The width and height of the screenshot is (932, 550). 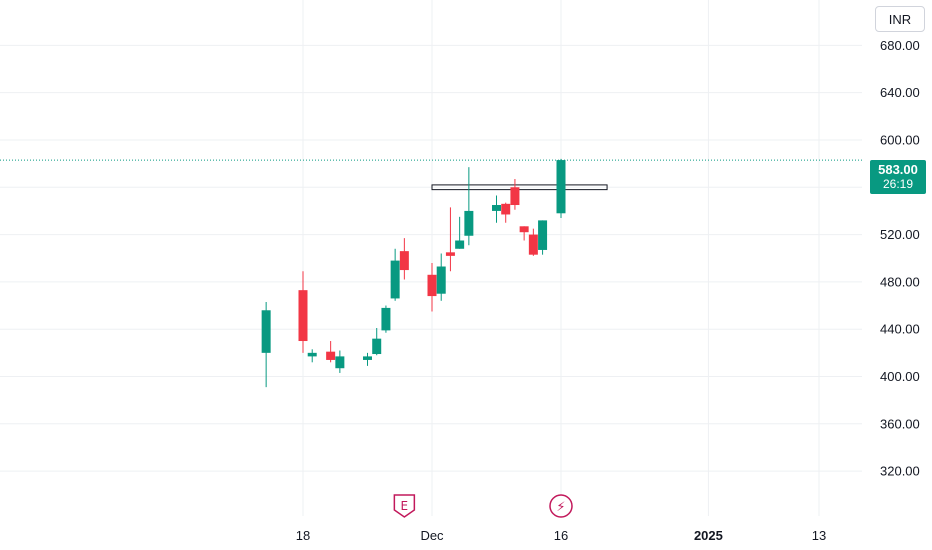 What do you see at coordinates (898, 184) in the screenshot?
I see `bar-countdown: 26:19` at bounding box center [898, 184].